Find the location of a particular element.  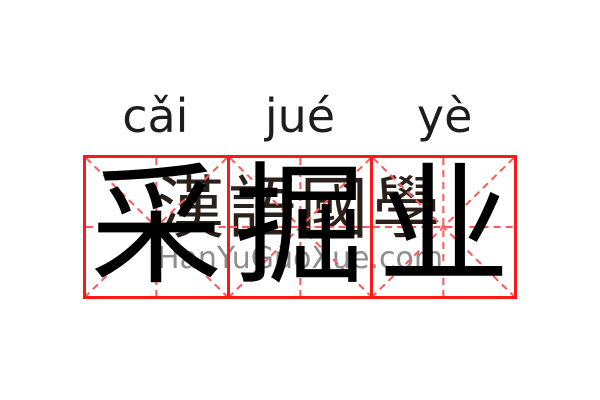

grid-cell-3: 业 is located at coordinates (442, 227).